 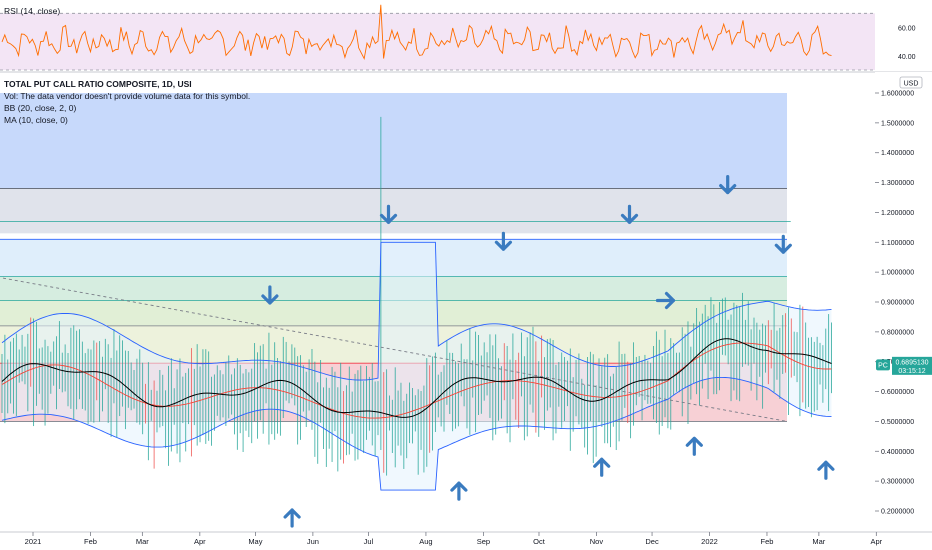 I want to click on rsi-series-line, so click(x=416, y=32).